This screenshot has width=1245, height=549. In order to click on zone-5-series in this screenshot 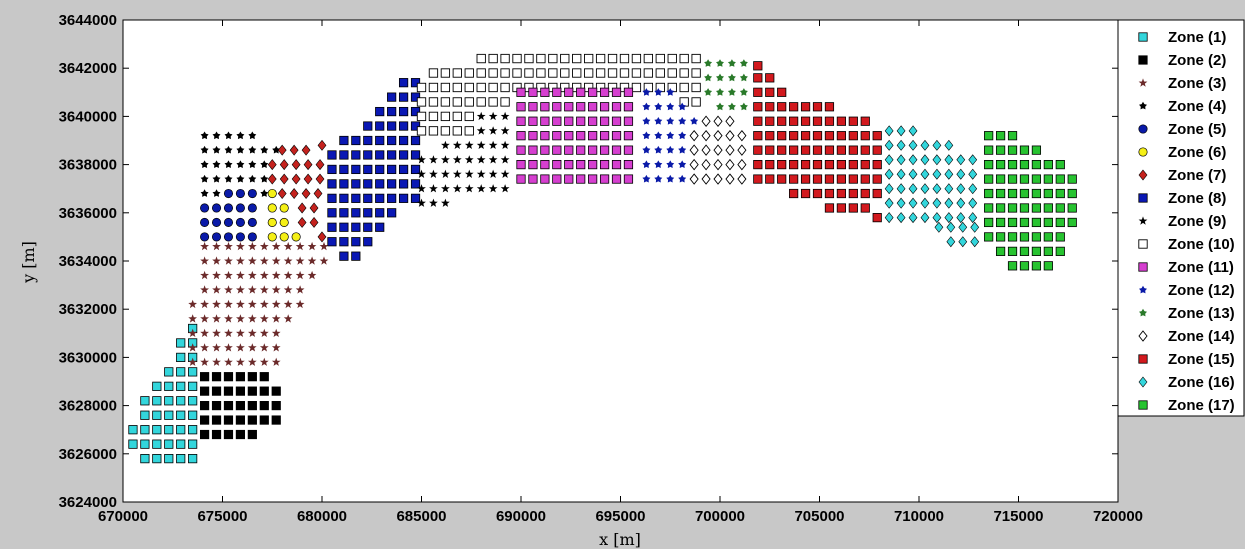, I will do `click(228, 215)`.